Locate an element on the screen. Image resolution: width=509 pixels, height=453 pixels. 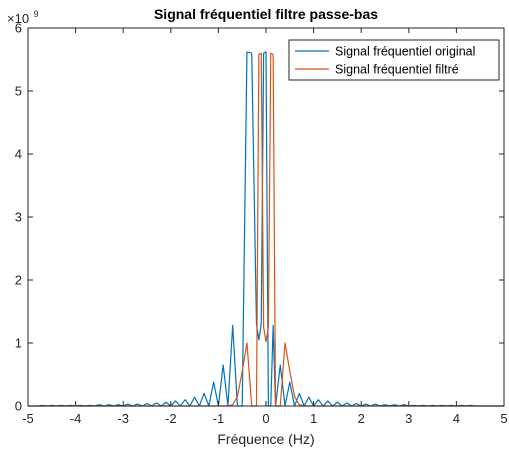
y-tick-label: 1 is located at coordinates (18, 343).